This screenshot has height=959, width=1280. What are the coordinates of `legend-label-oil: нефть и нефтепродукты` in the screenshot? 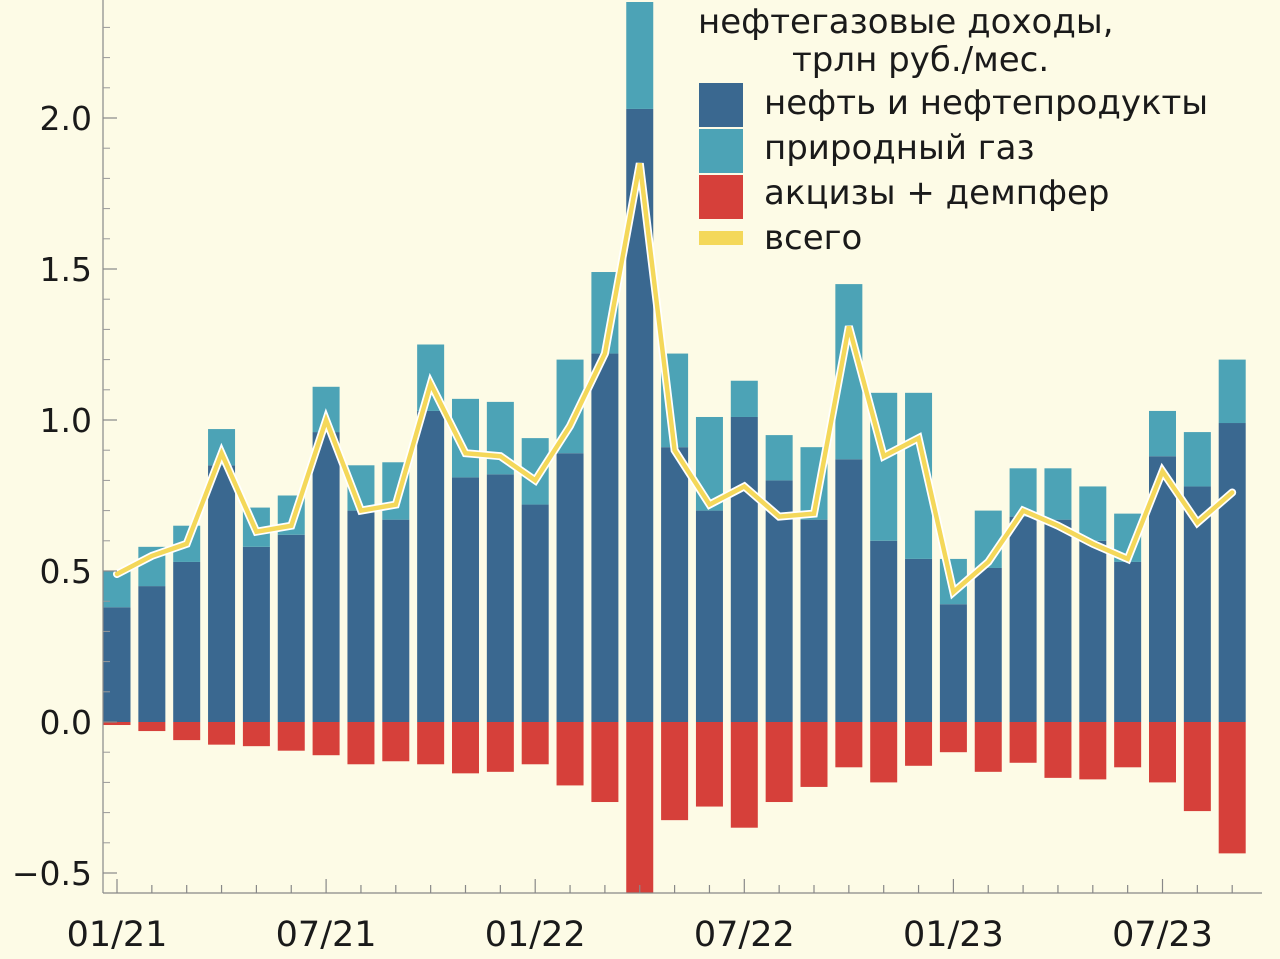 It's located at (986, 103).